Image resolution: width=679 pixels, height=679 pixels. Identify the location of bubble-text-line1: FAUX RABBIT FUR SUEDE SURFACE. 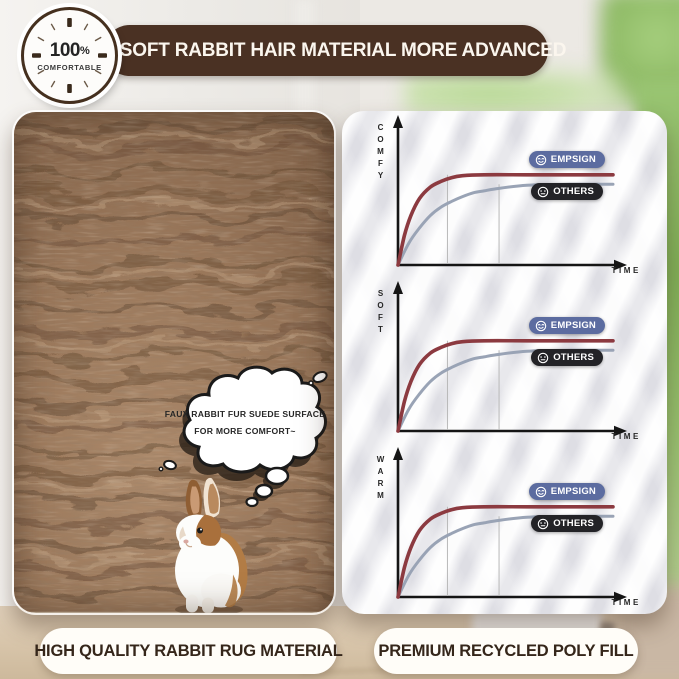
(245, 414).